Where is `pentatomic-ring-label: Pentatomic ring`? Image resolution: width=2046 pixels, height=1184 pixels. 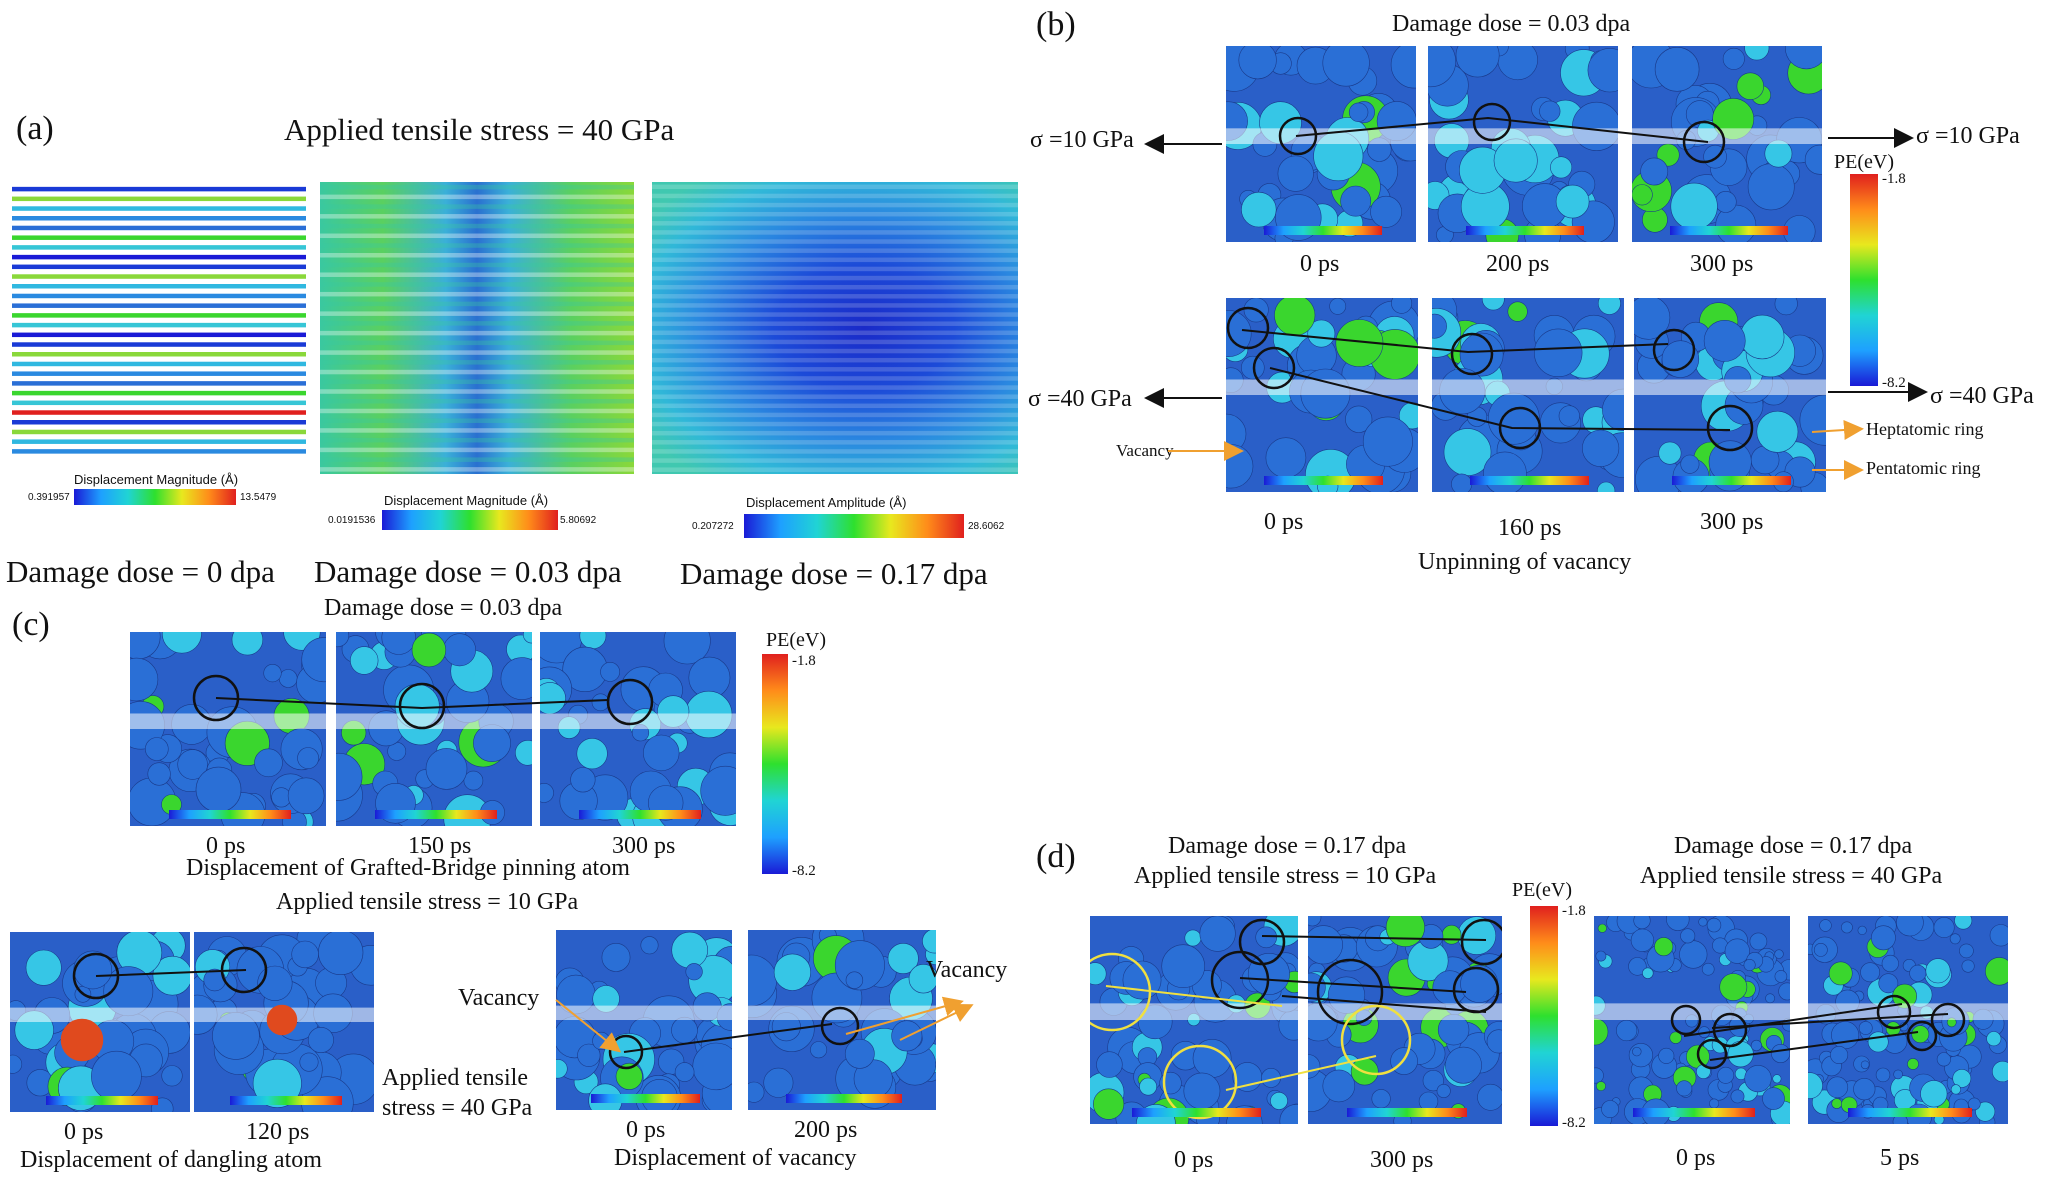
pentatomic-ring-label: Pentatomic ring is located at coordinates (1923, 468).